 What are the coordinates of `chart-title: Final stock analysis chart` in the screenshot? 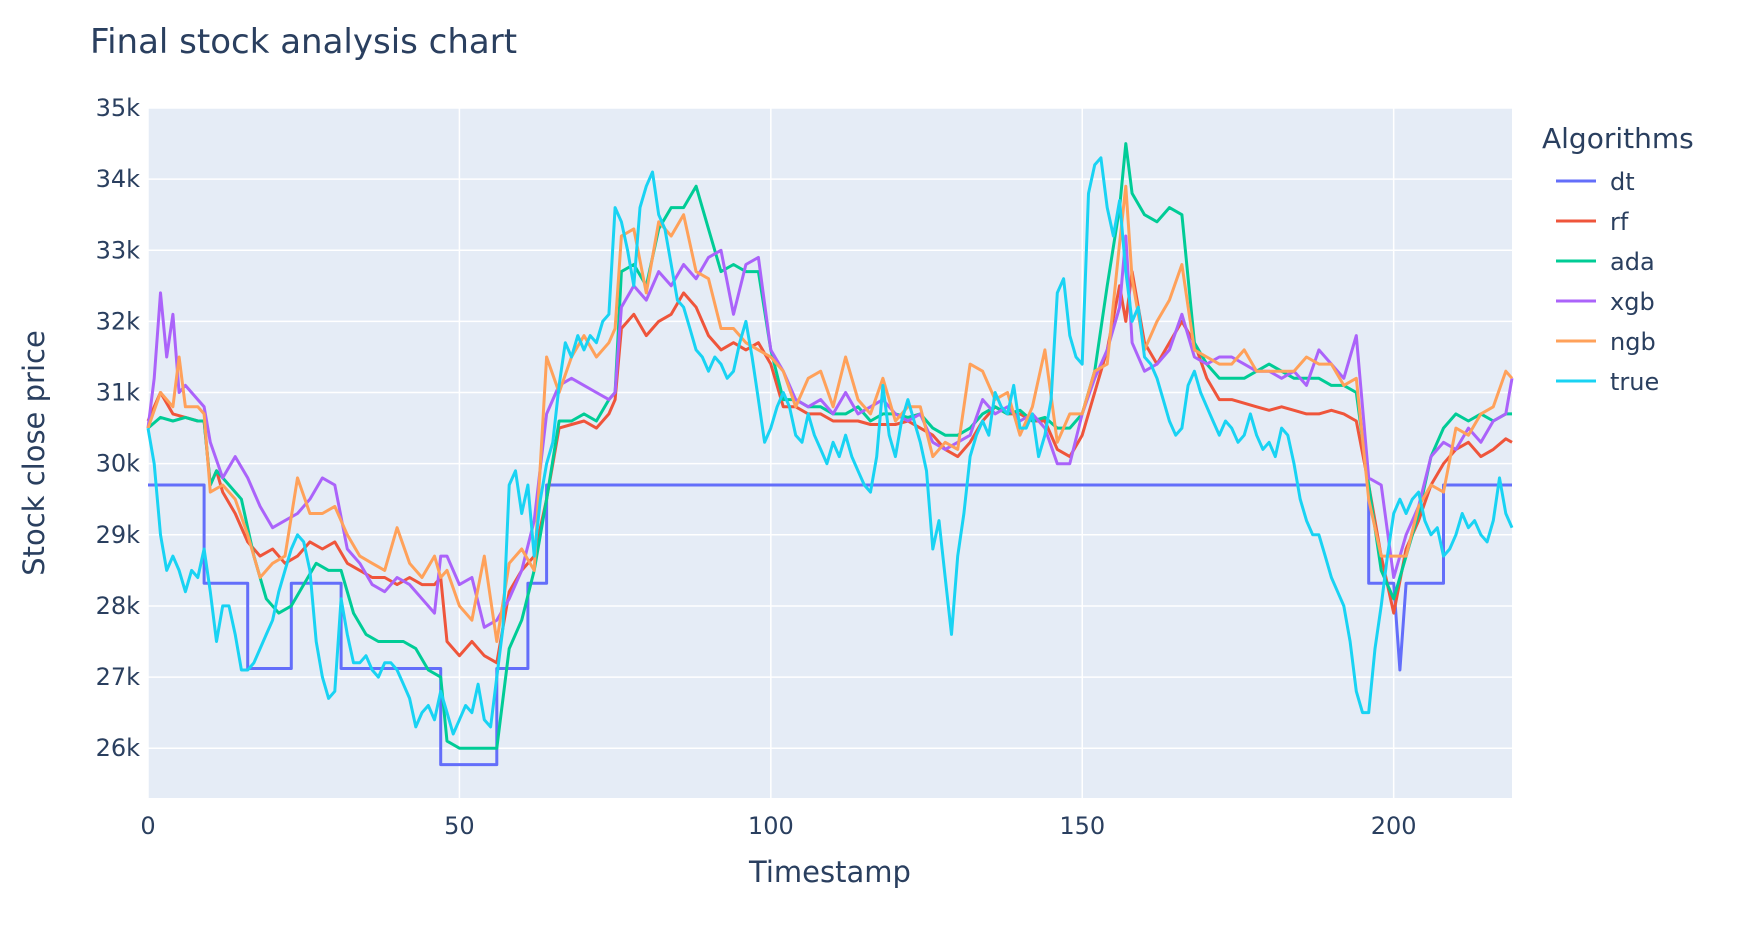 It's located at (303, 42).